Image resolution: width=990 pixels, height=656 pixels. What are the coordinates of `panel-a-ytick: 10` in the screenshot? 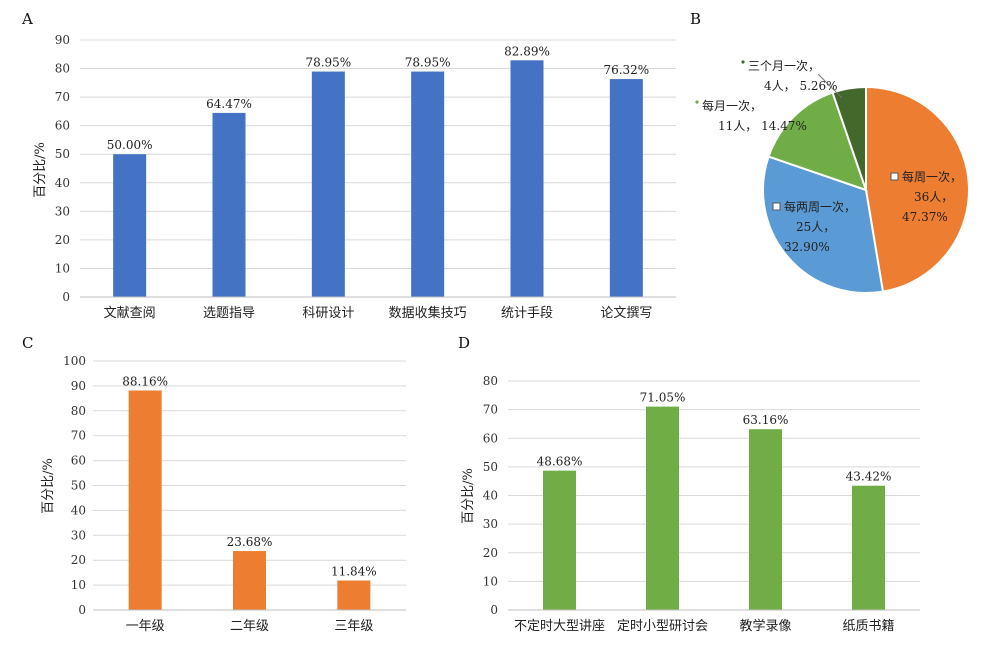 It's located at (62, 268).